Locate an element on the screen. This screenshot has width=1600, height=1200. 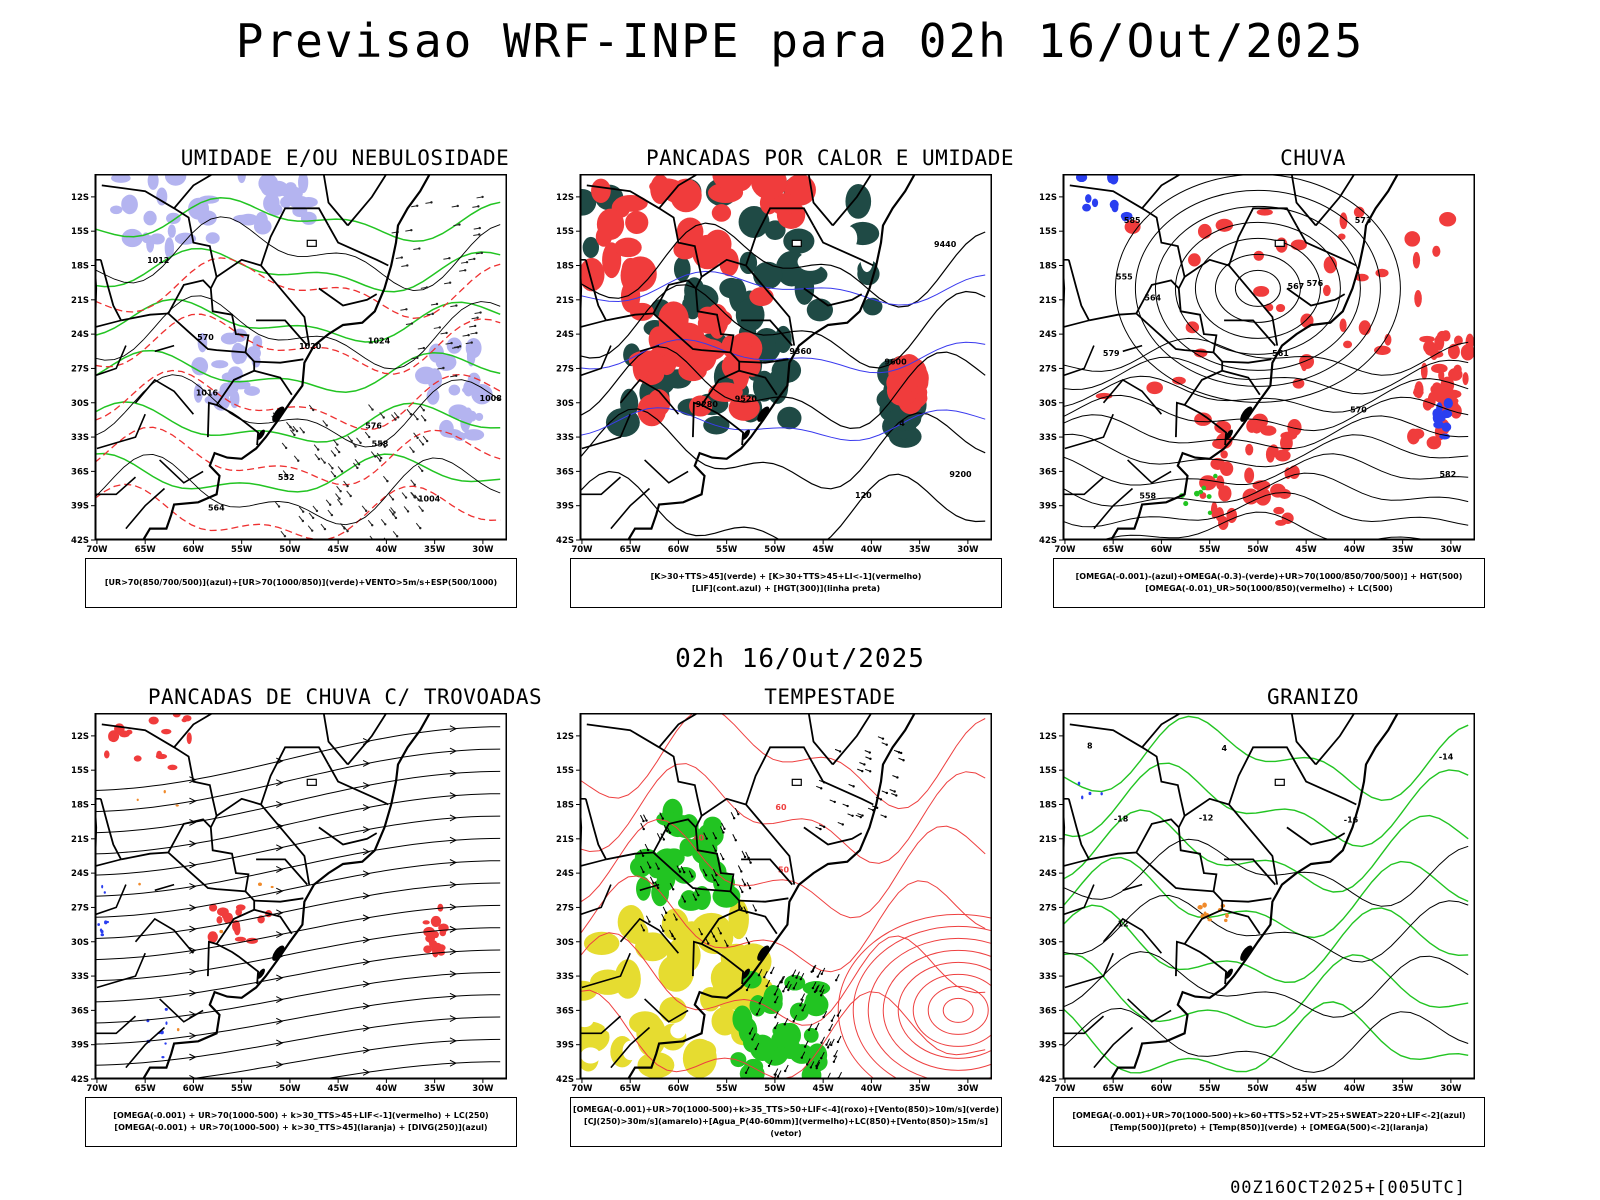
lat-tick-label: 42S is located at coordinates (1048, 1080).